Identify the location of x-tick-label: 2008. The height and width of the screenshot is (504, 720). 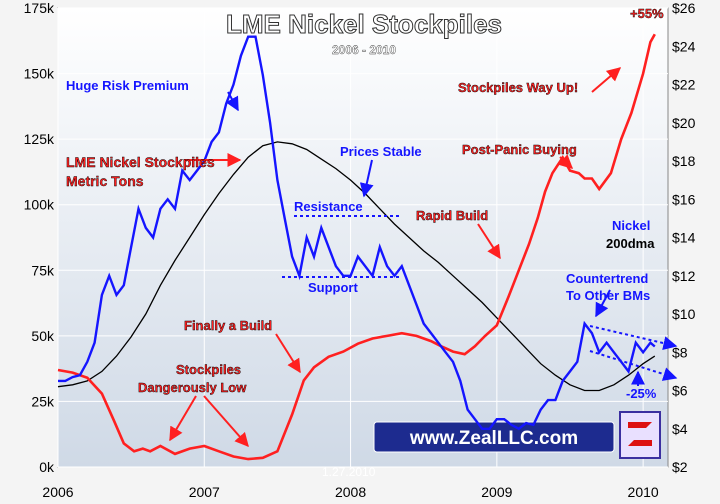
(350, 492).